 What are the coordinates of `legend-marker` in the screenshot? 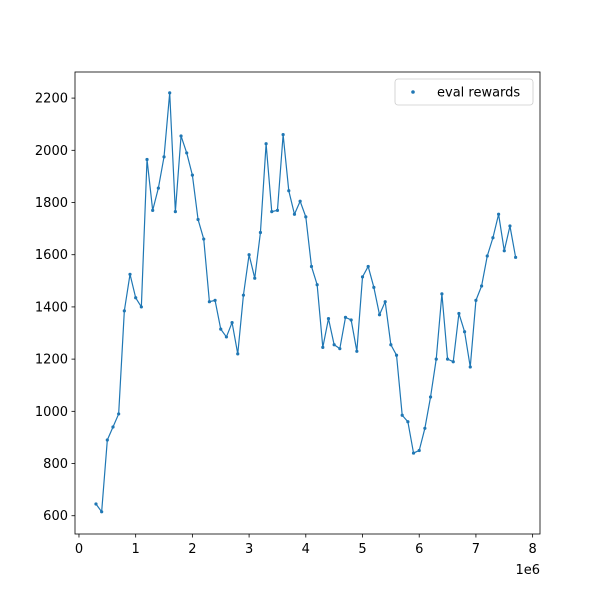 It's located at (413, 92).